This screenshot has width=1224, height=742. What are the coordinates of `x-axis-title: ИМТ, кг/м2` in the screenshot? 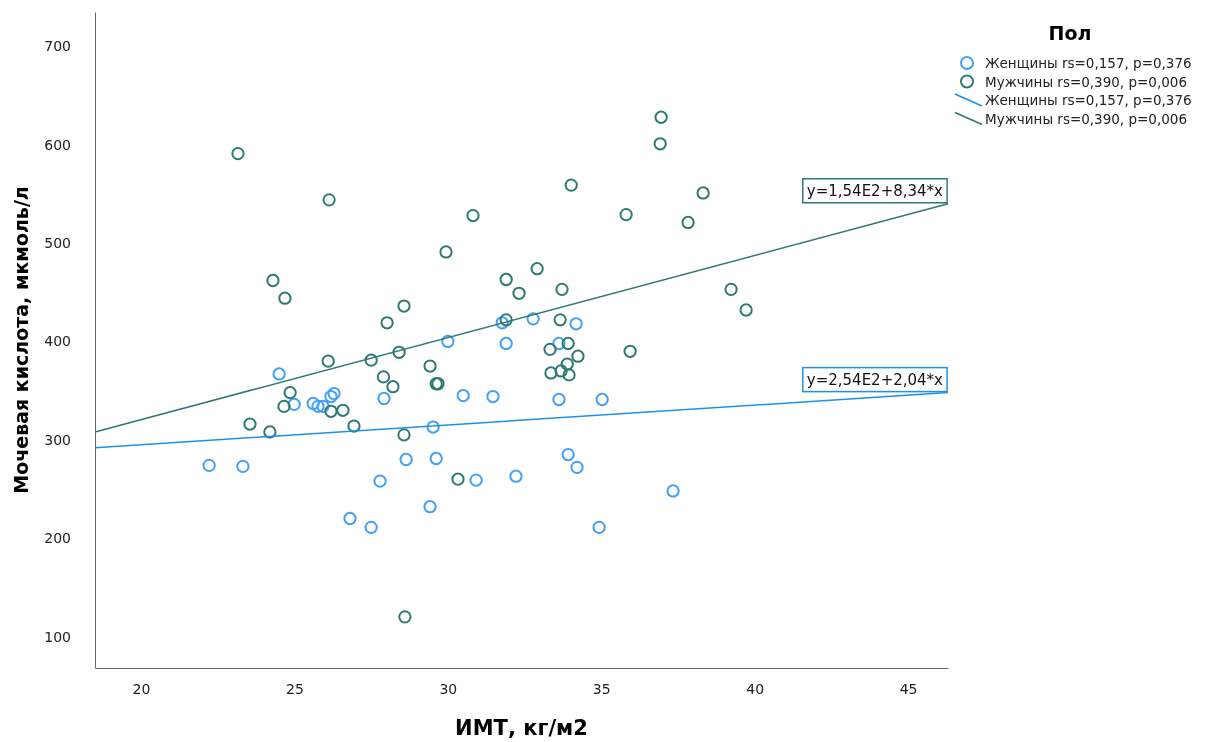 It's located at (521, 728).